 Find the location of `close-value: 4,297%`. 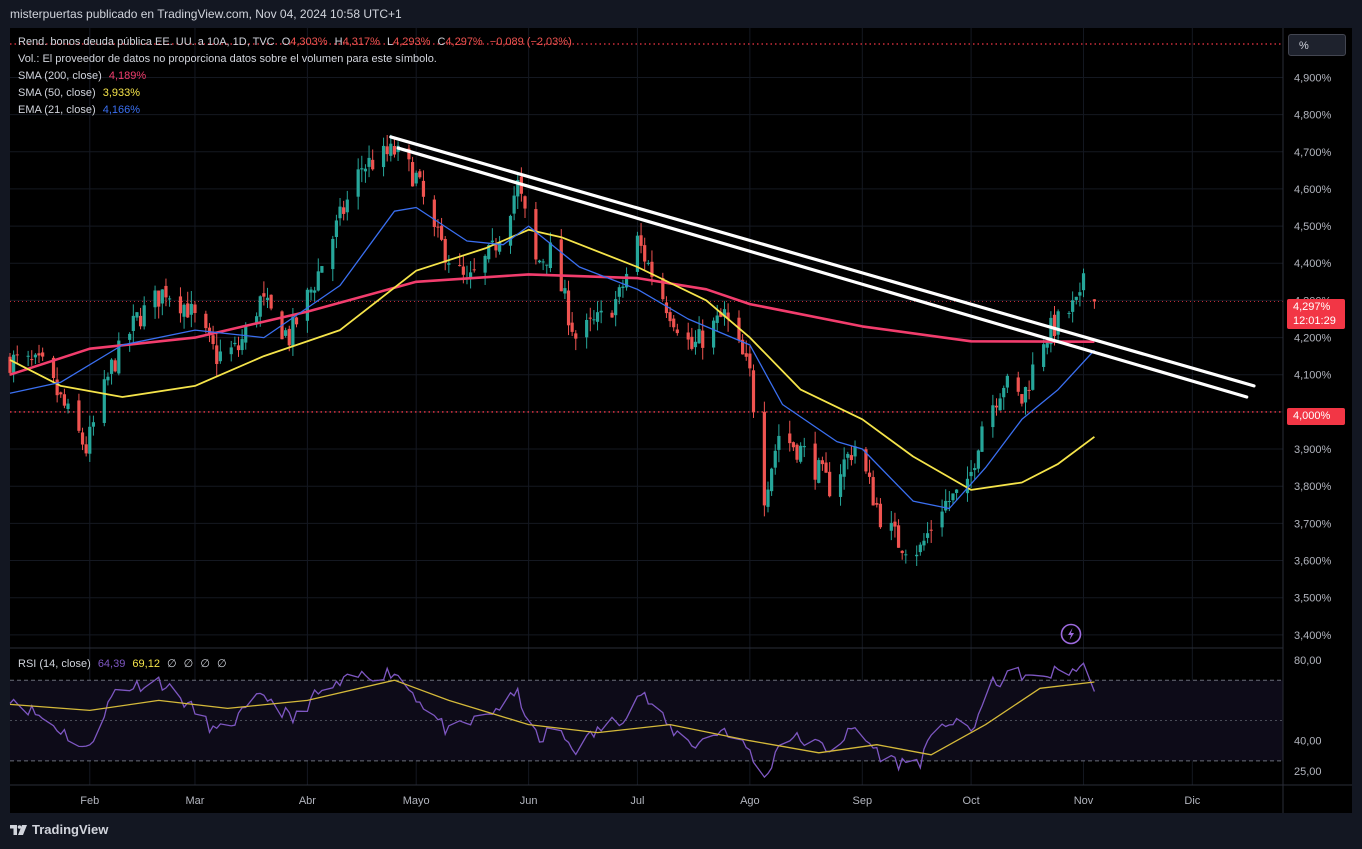

close-value: 4,297% is located at coordinates (464, 42).